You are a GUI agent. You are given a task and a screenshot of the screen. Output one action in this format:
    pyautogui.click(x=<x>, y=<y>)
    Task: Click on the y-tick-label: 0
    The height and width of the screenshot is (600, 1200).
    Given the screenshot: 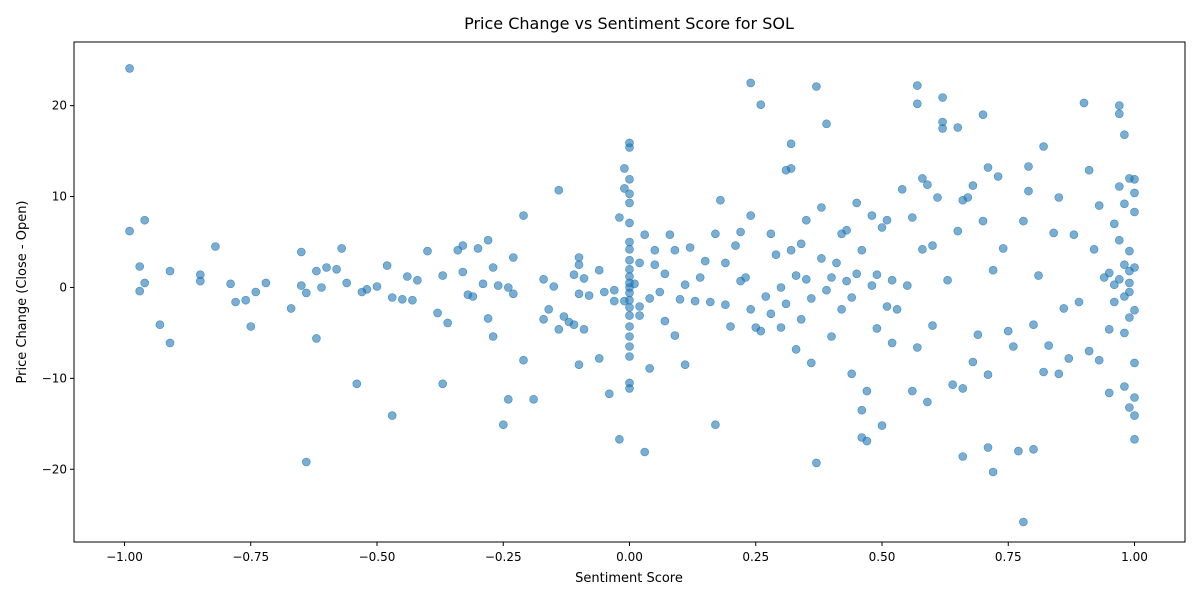 What is the action you would take?
    pyautogui.click(x=63, y=287)
    